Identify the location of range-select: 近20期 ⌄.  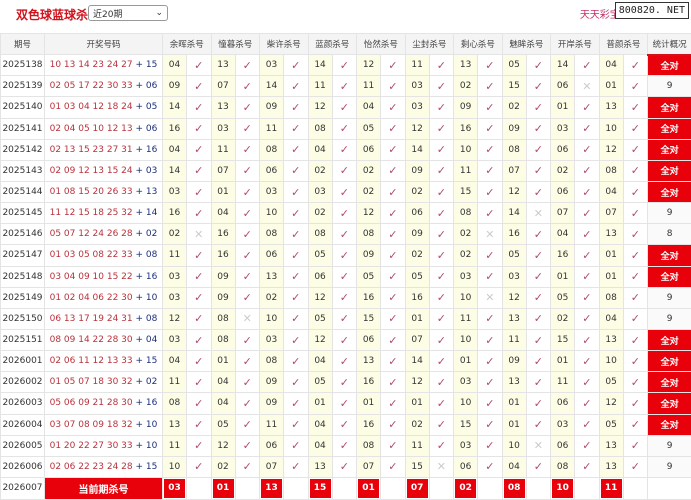
(128, 13).